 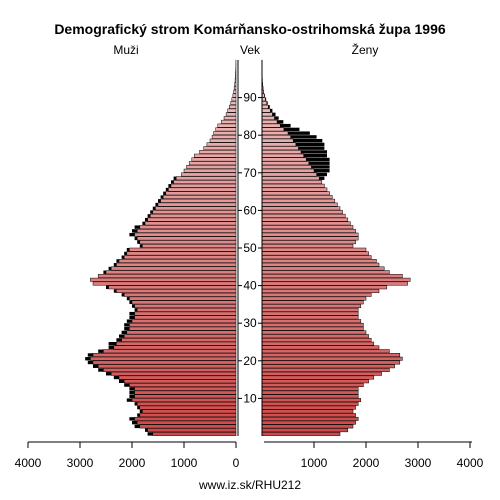 What do you see at coordinates (249, 485) in the screenshot?
I see `footer-source: www.iz.sk/RHU212` at bounding box center [249, 485].